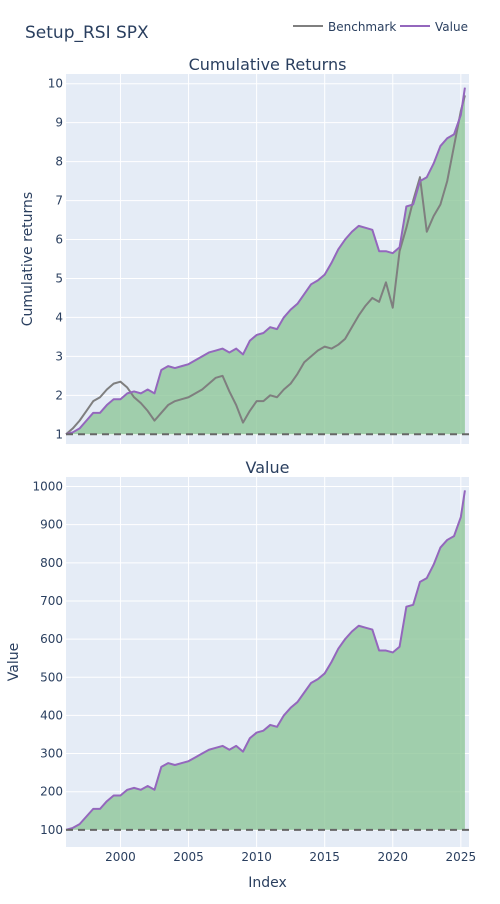  Describe the element at coordinates (87, 33) in the screenshot. I see `chart-title: Setup_RSI SPX` at that location.